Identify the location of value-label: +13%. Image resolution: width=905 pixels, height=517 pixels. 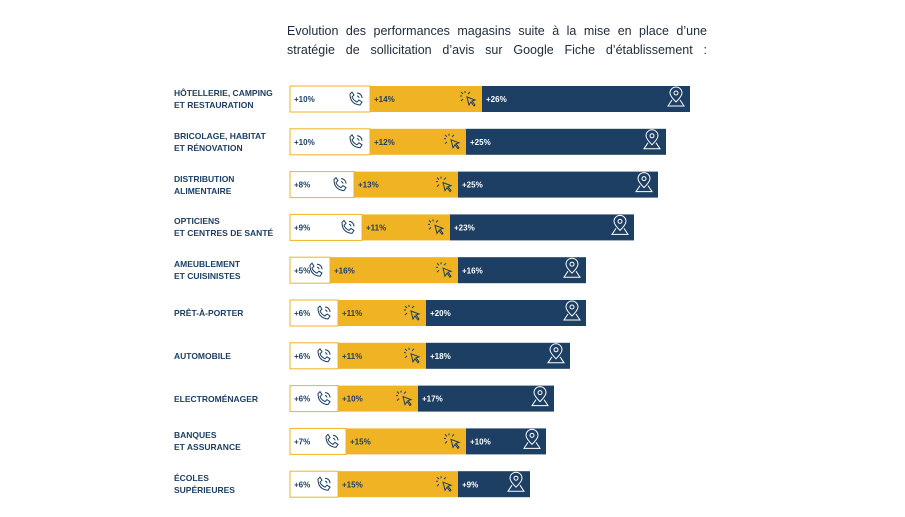
(368, 185).